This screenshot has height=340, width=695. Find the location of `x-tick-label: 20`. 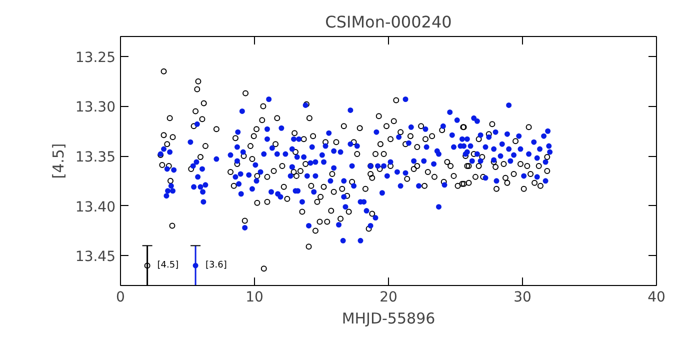

x-tick-label: 20 is located at coordinates (389, 298).